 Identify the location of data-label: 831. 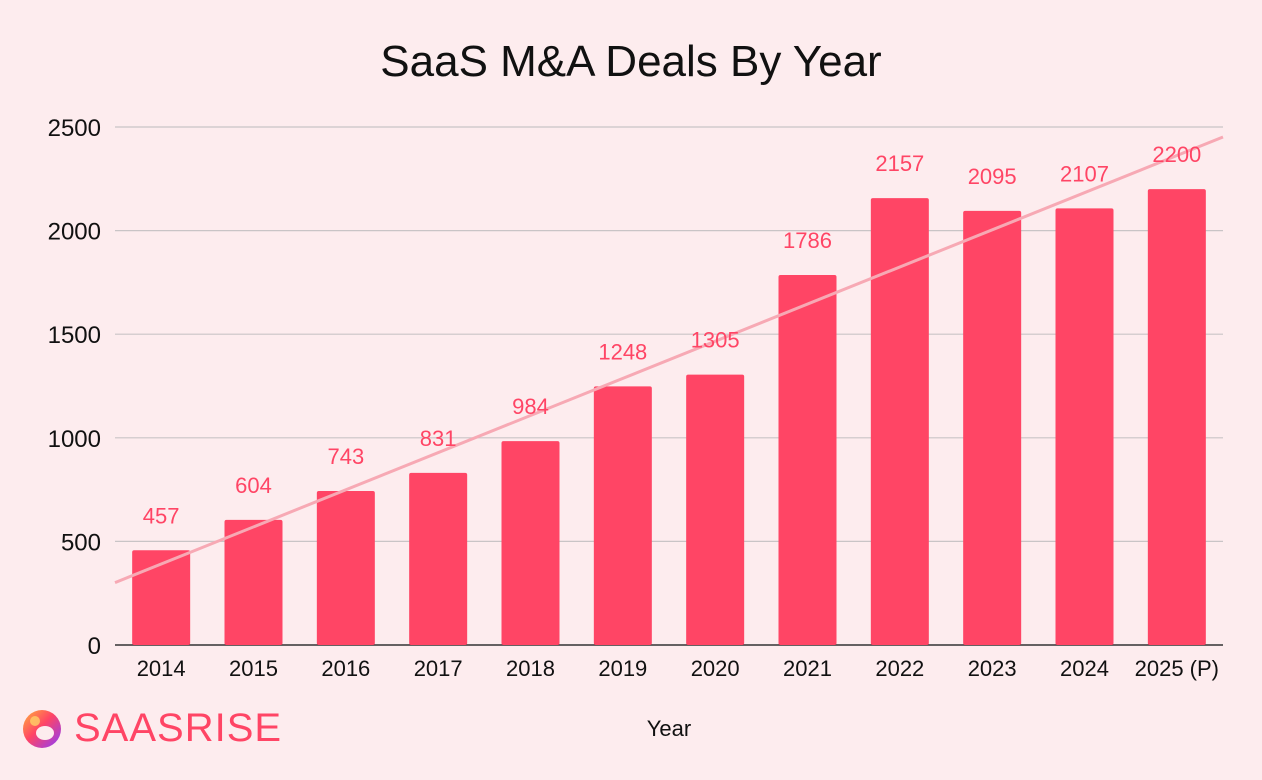
(438, 438).